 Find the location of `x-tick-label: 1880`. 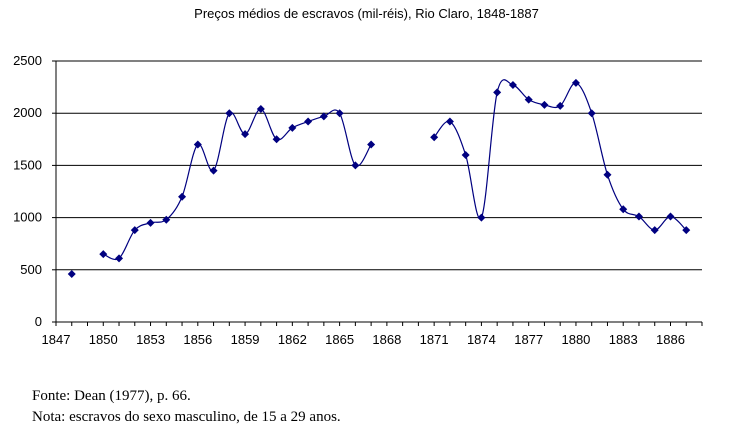

x-tick-label: 1880 is located at coordinates (575, 339).